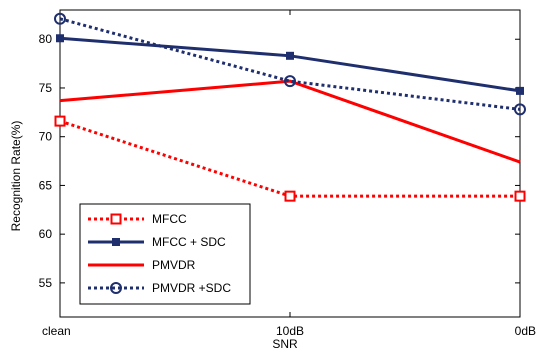 The image size is (539, 356). I want to click on y-tick-label: 80, so click(46, 39).